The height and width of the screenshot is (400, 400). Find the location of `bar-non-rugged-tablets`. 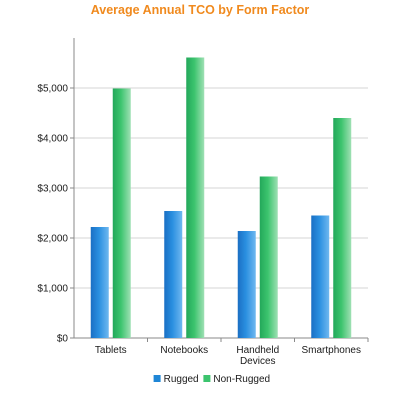

bar-non-rugged-tablets is located at coordinates (121, 213).